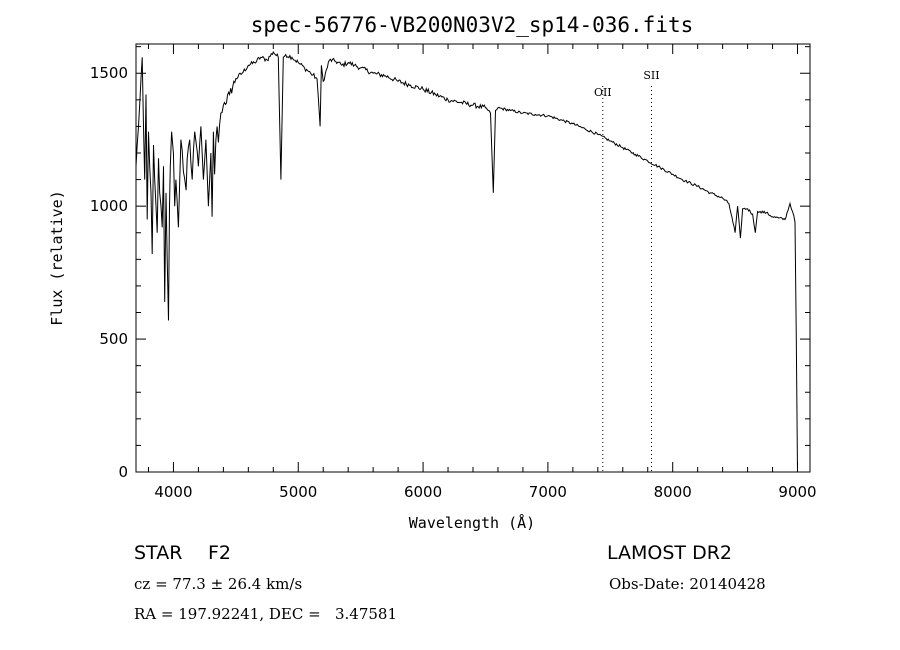  I want to click on chart-title: spec-56776-VB200N03V2_sp14-036.fits, so click(472, 25).